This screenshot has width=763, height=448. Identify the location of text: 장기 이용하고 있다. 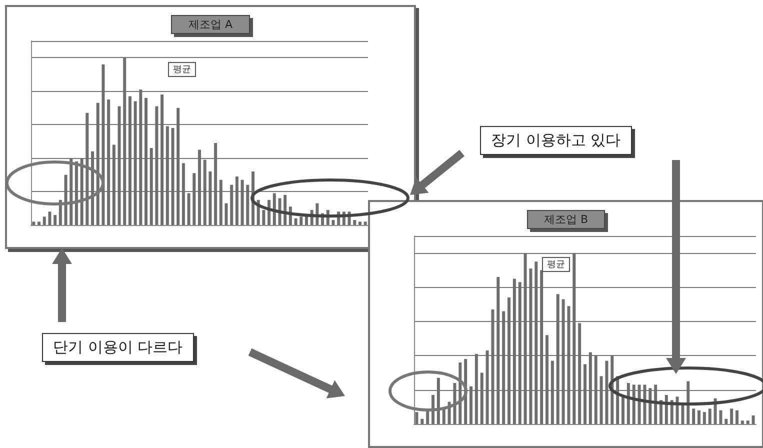
(556, 140).